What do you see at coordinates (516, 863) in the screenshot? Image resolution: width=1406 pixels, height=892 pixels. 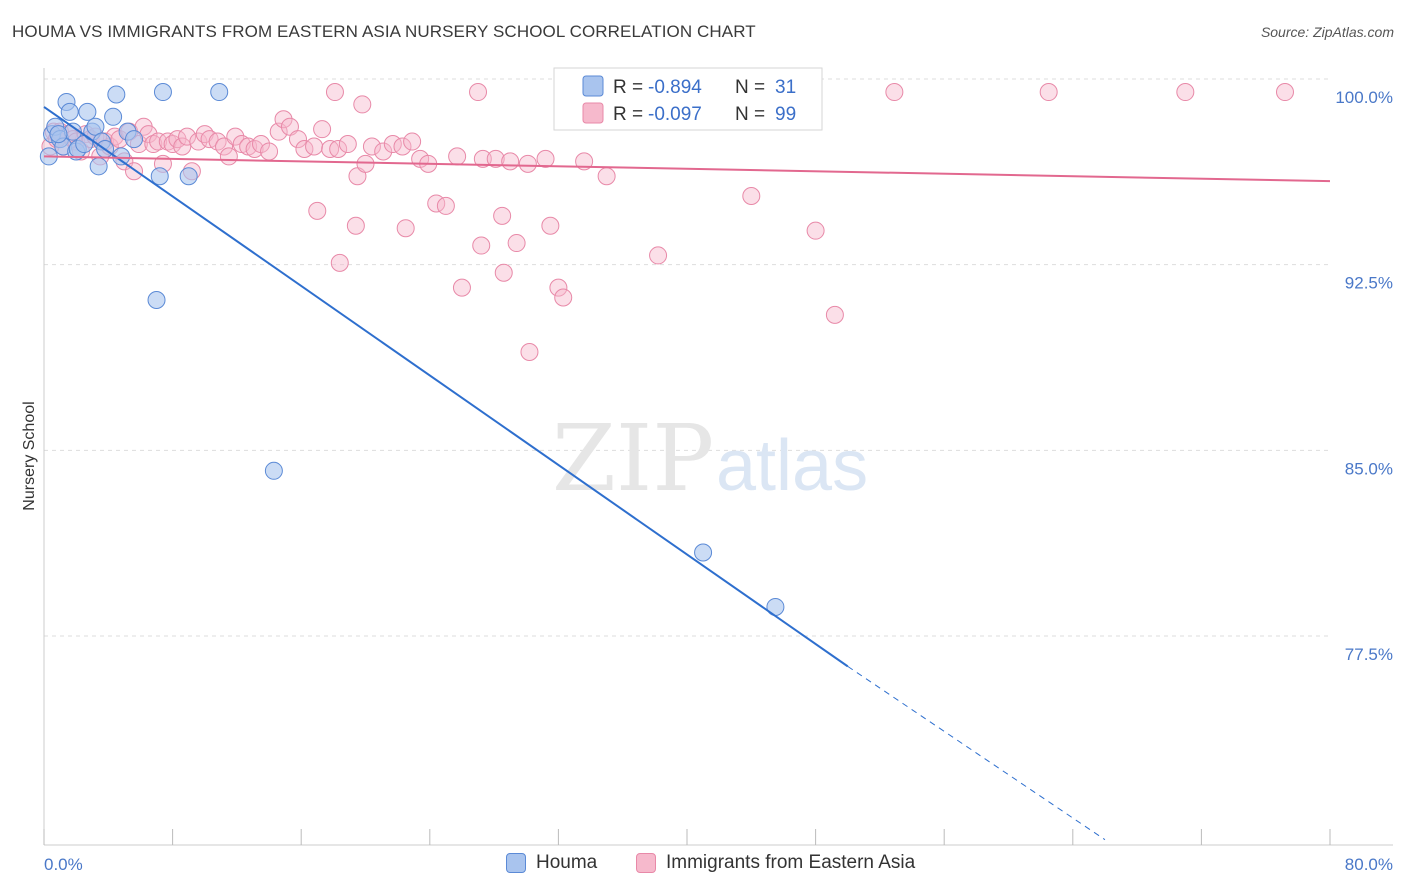 I see `bottom-legend-swatch-houma` at bounding box center [516, 863].